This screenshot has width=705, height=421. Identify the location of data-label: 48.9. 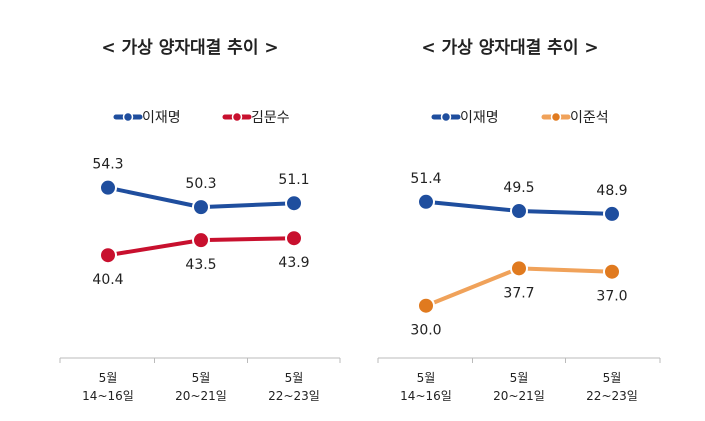
(611, 191).